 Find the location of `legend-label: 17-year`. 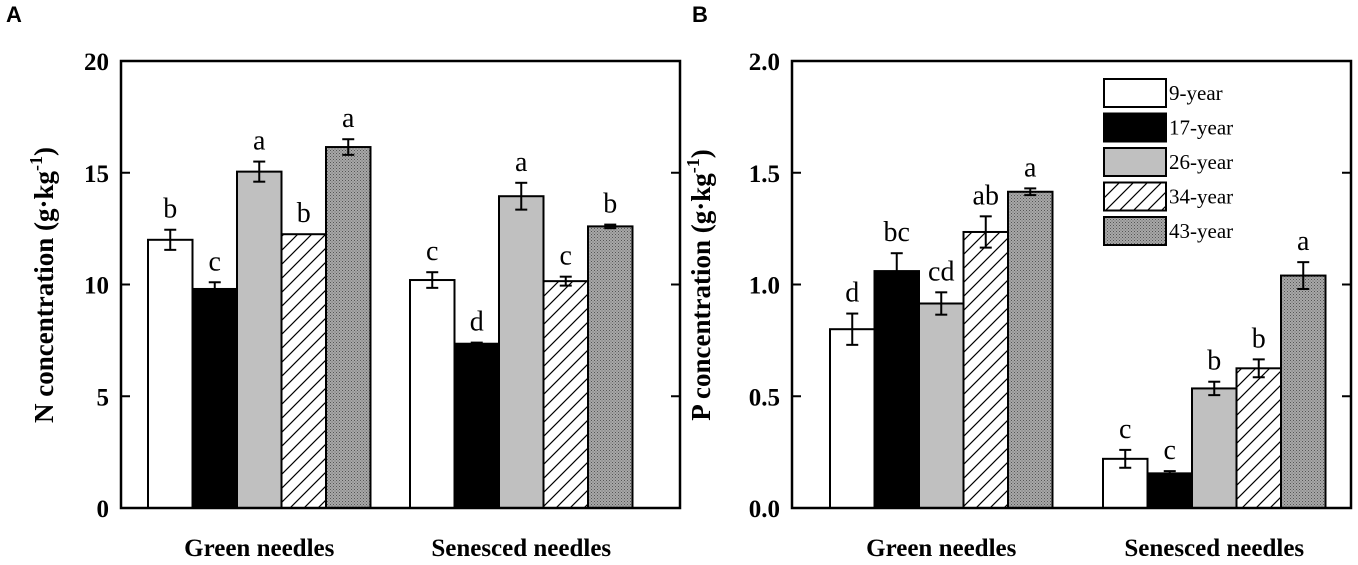

legend-label: 17-year is located at coordinates (1201, 128).